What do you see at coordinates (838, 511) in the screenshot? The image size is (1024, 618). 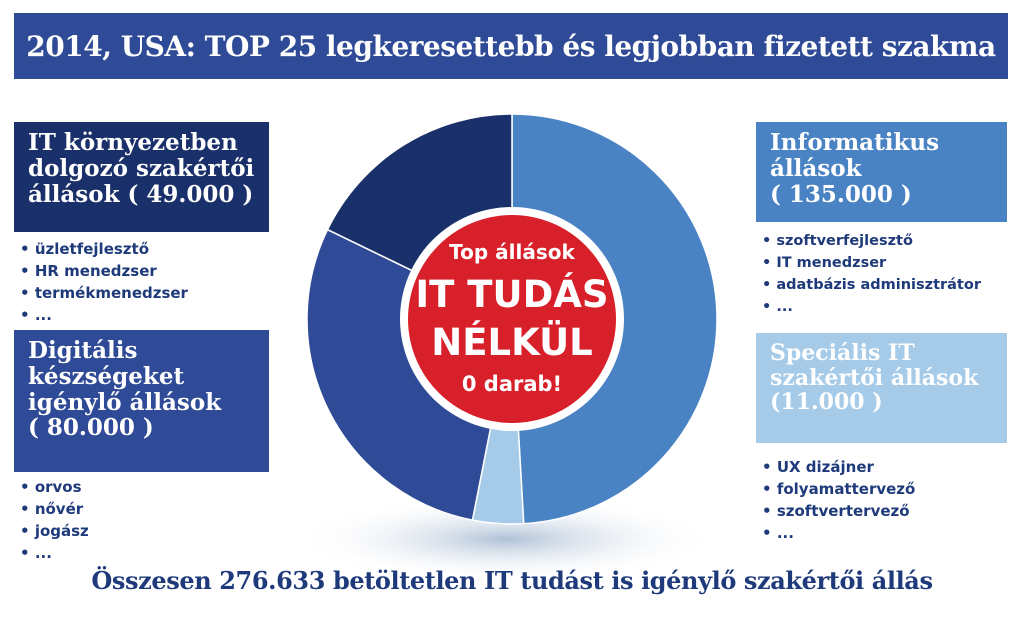 I see `list-item: szoftvertervező` at bounding box center [838, 511].